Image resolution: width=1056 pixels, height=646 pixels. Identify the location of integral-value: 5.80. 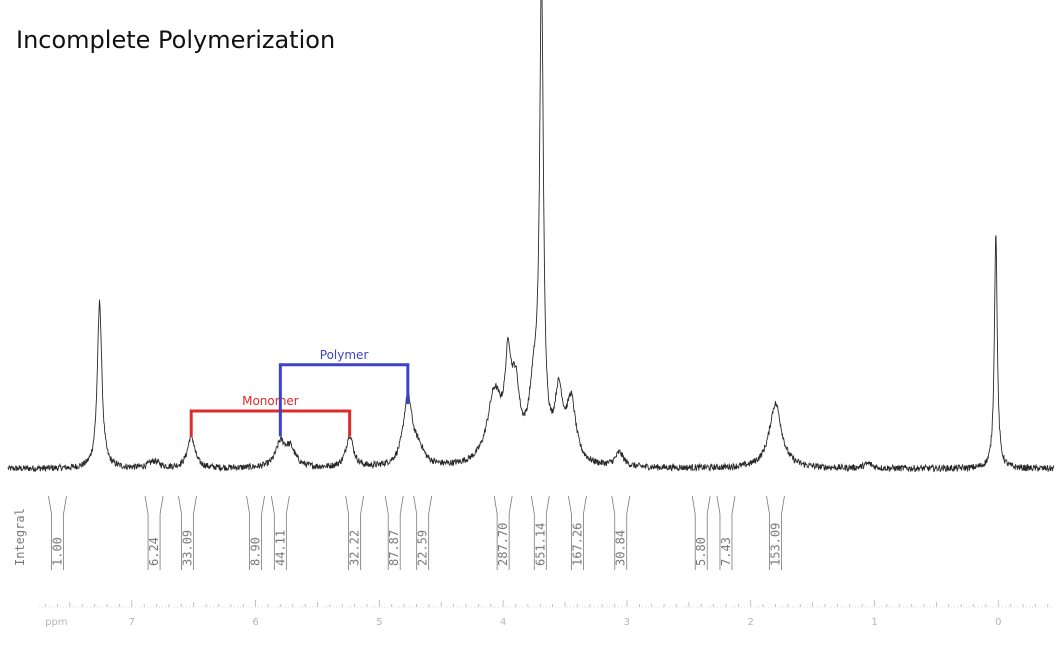
(701, 551).